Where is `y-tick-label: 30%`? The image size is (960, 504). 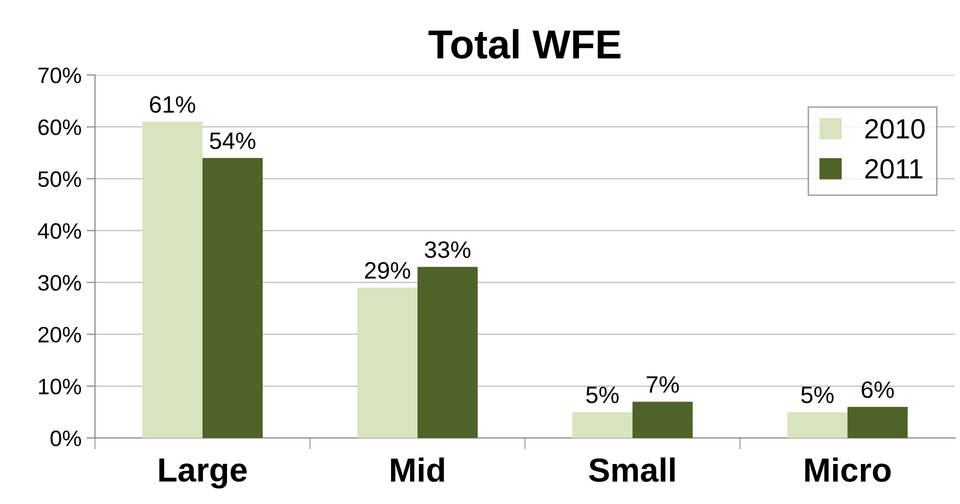
y-tick-label: 30% is located at coordinates (60, 282).